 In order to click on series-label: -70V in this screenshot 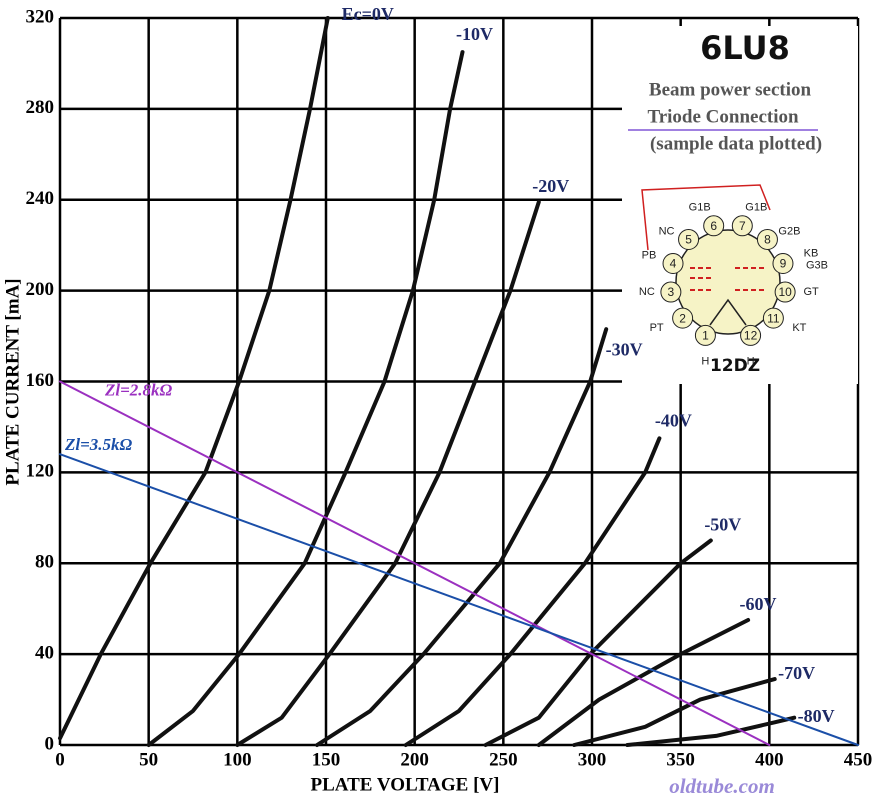, I will do `click(796, 673)`.